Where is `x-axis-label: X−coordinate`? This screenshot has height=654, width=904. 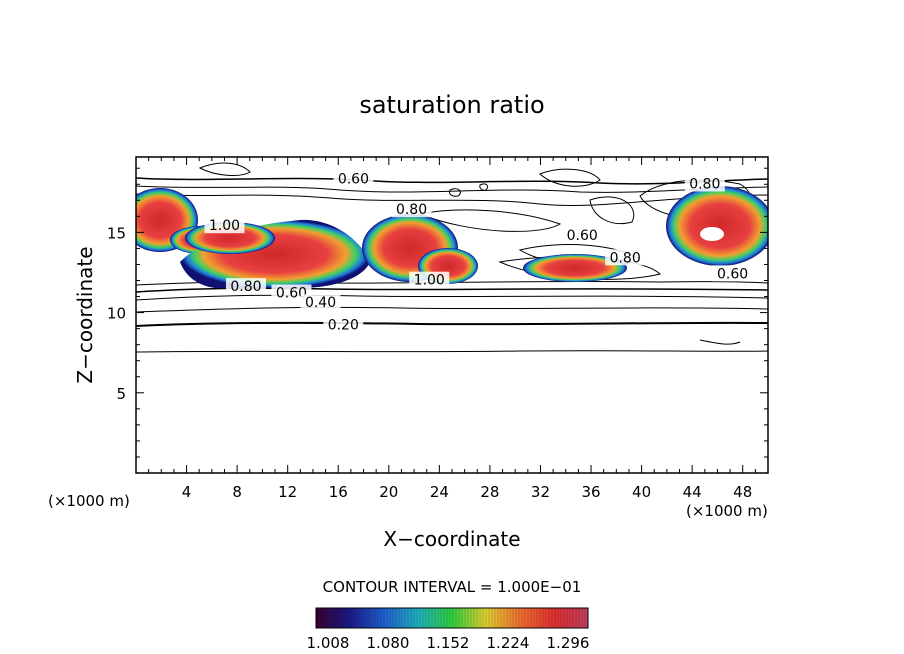 x-axis-label: X−coordinate is located at coordinates (451, 539).